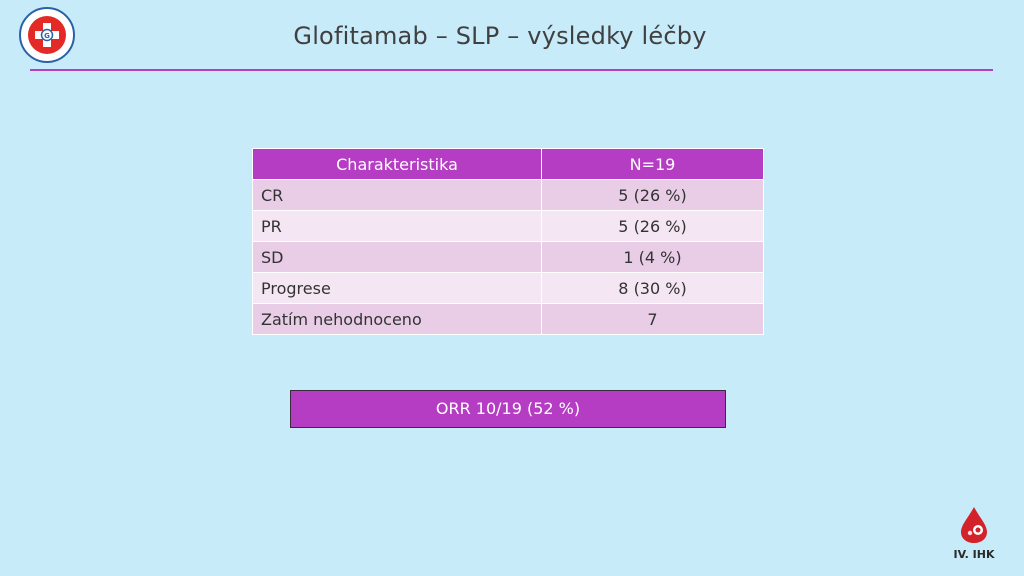 Image resolution: width=1024 pixels, height=576 pixels. What do you see at coordinates (974, 554) in the screenshot?
I see `brand-label: IV. IHK` at bounding box center [974, 554].